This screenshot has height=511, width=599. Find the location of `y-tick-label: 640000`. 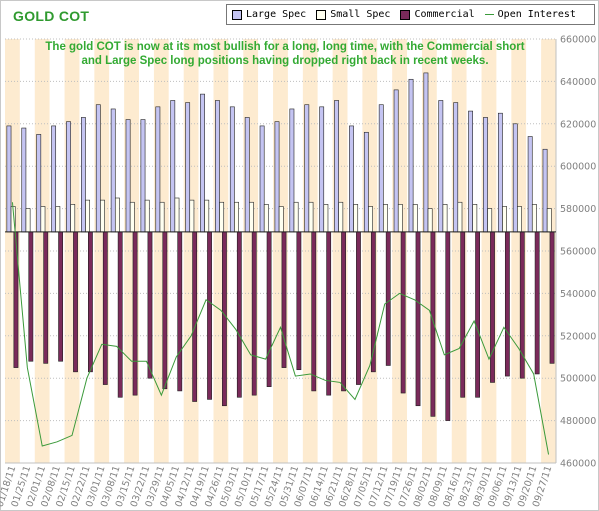

y-tick-label: 640000 is located at coordinates (578, 82).